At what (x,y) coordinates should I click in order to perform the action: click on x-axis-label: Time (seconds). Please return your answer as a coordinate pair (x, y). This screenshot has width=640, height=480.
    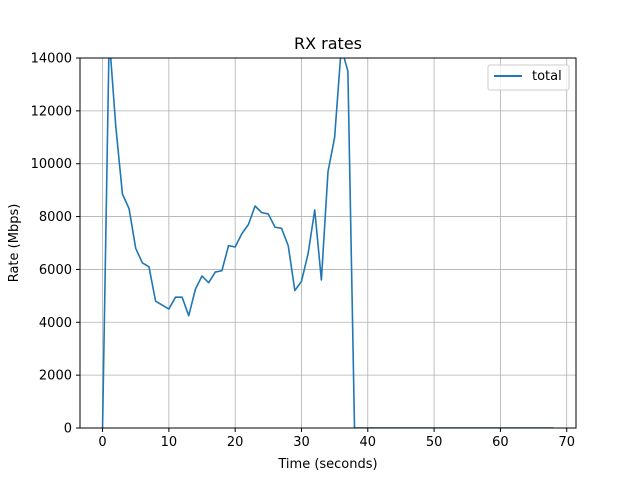
    Looking at the image, I should click on (327, 464).